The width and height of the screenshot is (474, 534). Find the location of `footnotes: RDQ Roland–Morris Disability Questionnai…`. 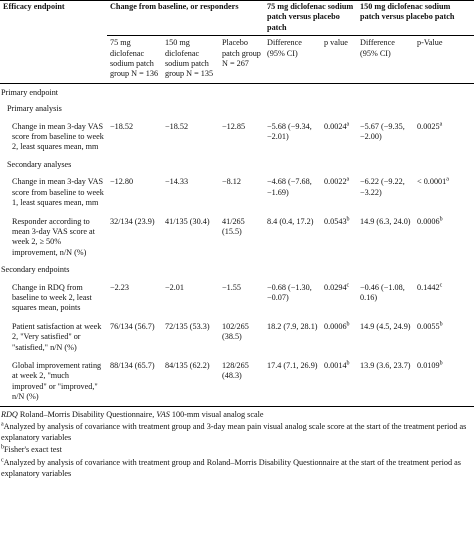

footnotes: RDQ Roland–Morris Disability Questionnai… is located at coordinates (237, 443).